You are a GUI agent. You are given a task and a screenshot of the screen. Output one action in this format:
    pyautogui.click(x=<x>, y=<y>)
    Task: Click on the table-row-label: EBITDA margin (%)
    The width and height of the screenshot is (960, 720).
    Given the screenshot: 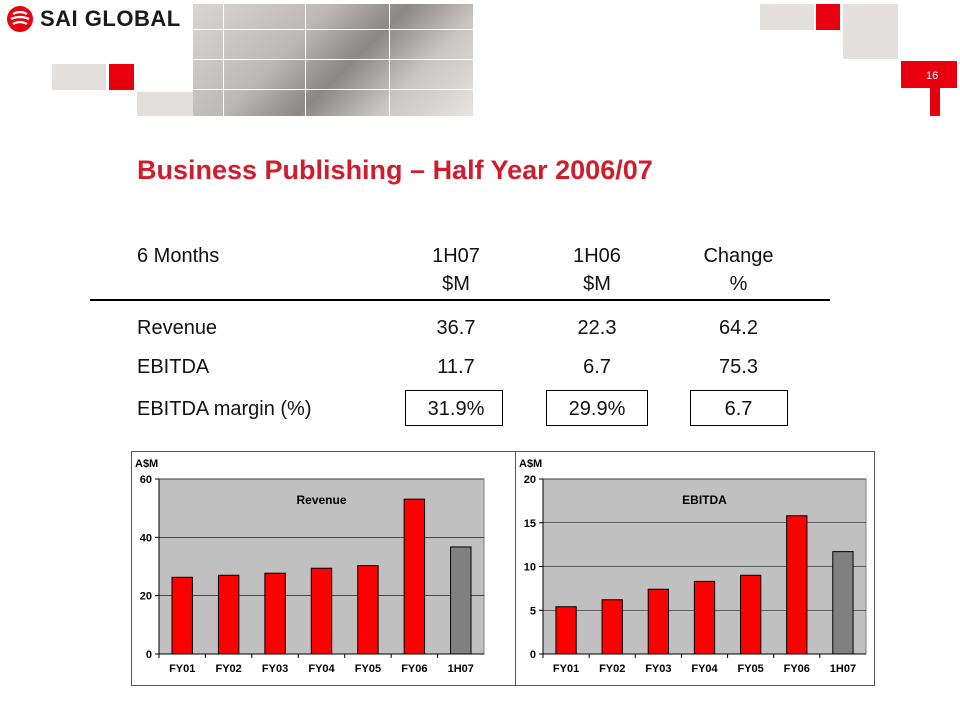 What is the action you would take?
    pyautogui.click(x=224, y=409)
    